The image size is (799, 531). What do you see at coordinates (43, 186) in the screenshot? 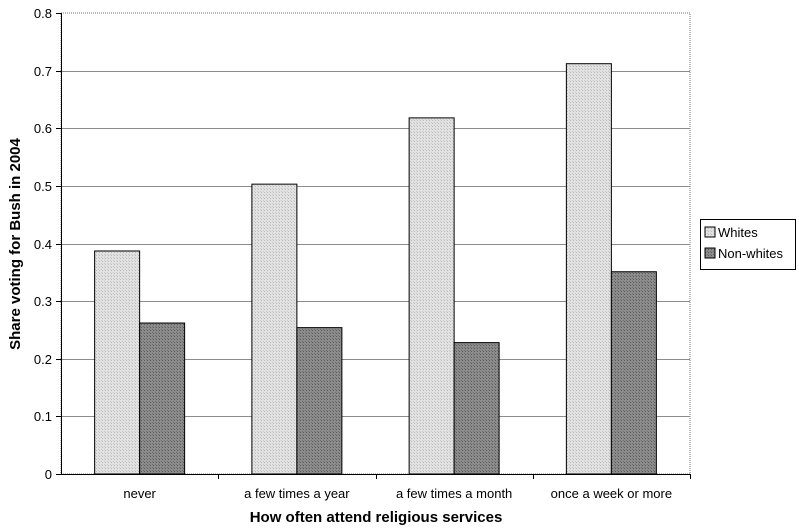
I see `y-tick-label: 0.5` at bounding box center [43, 186].